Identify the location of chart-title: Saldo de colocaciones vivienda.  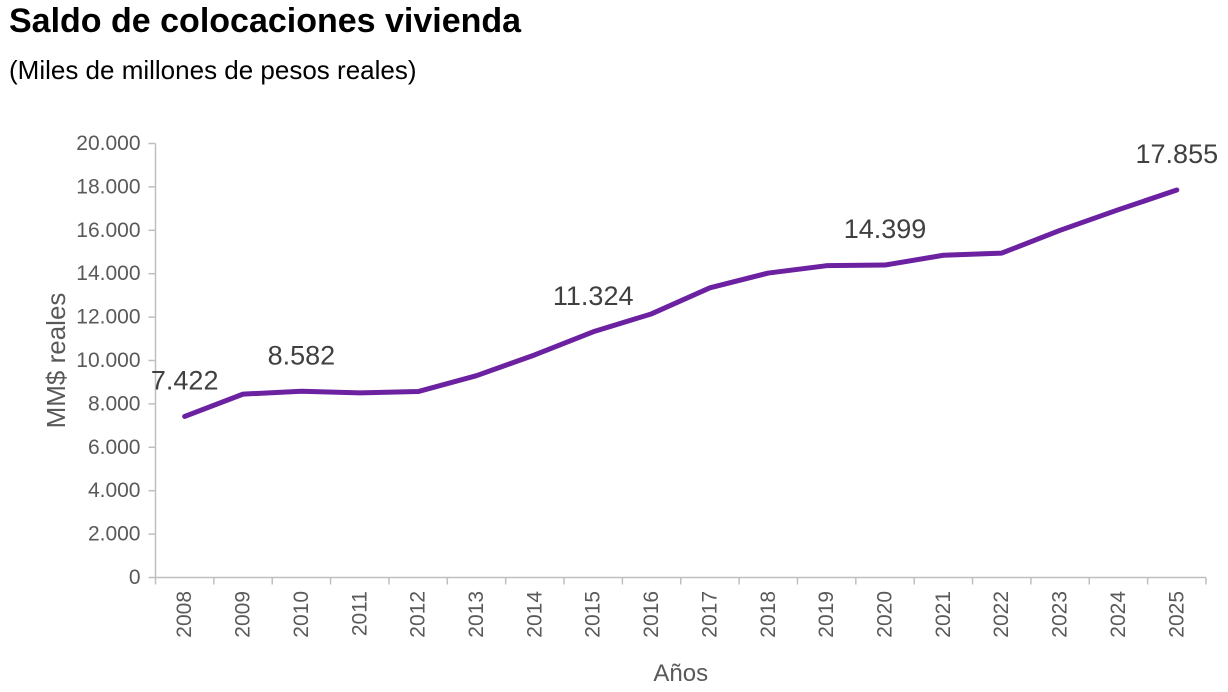
(265, 21).